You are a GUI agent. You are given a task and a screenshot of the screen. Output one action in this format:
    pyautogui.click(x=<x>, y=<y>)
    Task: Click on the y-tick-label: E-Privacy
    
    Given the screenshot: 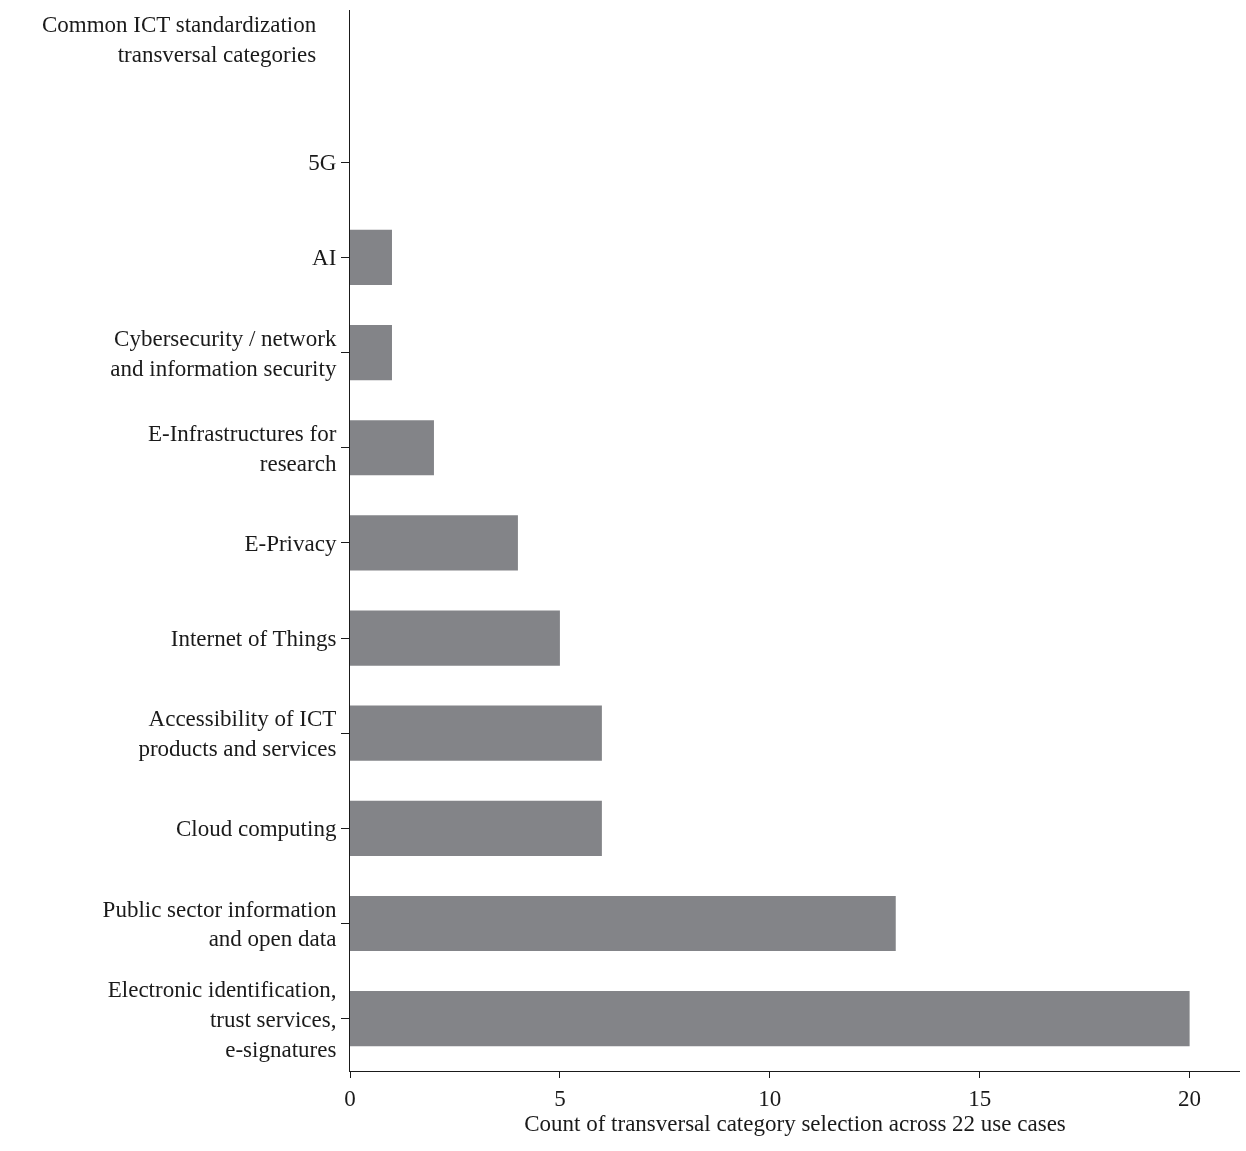 What is the action you would take?
    pyautogui.click(x=290, y=543)
    